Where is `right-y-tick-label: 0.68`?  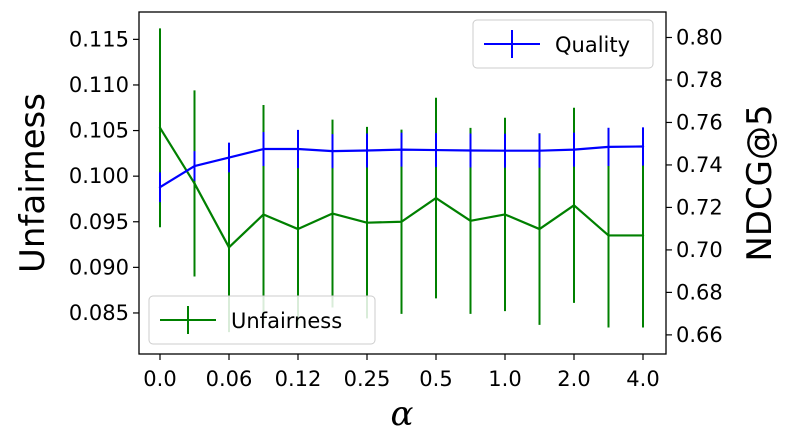 right-y-tick-label: 0.68 is located at coordinates (699, 292).